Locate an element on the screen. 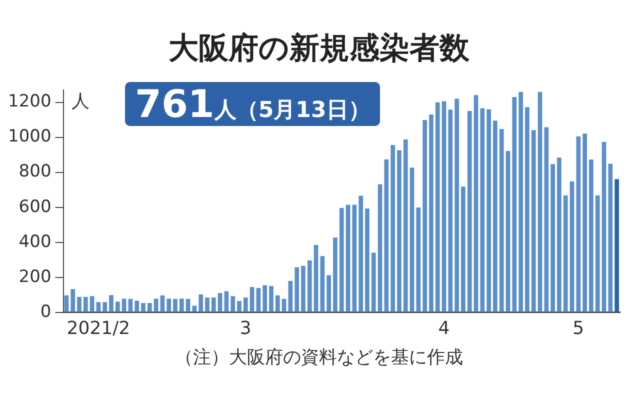 The width and height of the screenshot is (638, 396). y-tick-label: 200 is located at coordinates (35, 276).